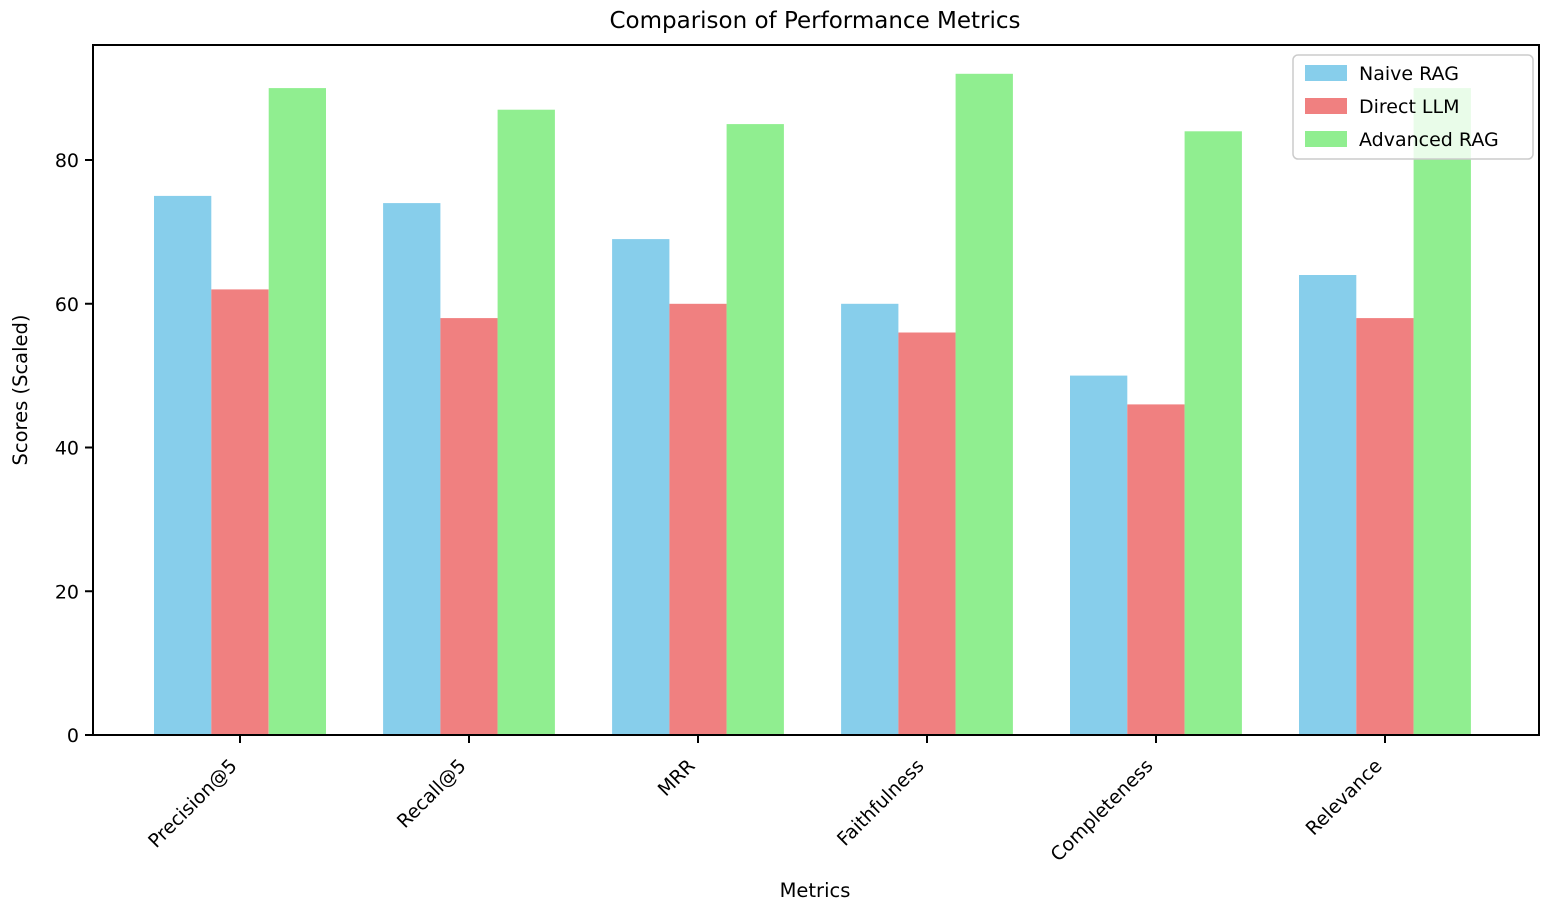 This screenshot has height=918, width=1557. Describe the element at coordinates (67, 449) in the screenshot. I see `y-tick-label: 40` at that location.